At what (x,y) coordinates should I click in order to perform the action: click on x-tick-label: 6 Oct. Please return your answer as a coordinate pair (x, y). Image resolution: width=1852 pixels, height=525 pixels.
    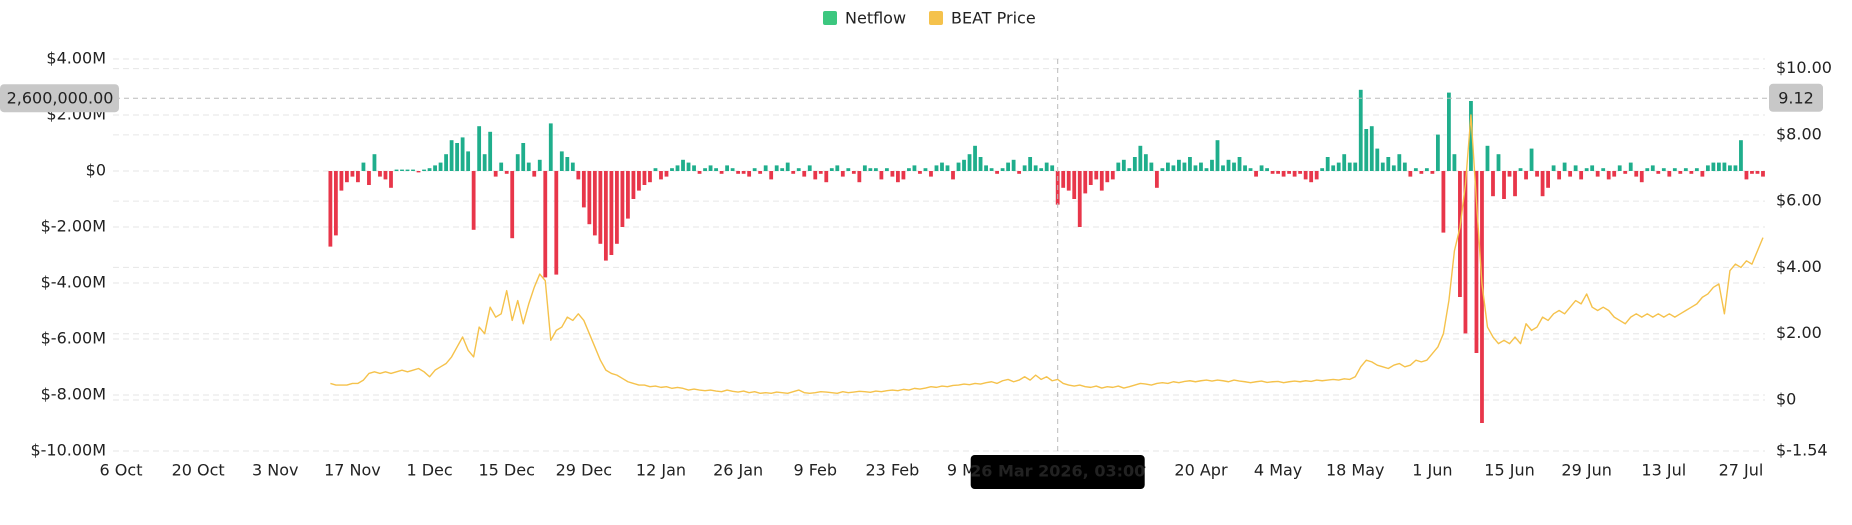
    Looking at the image, I should click on (121, 470).